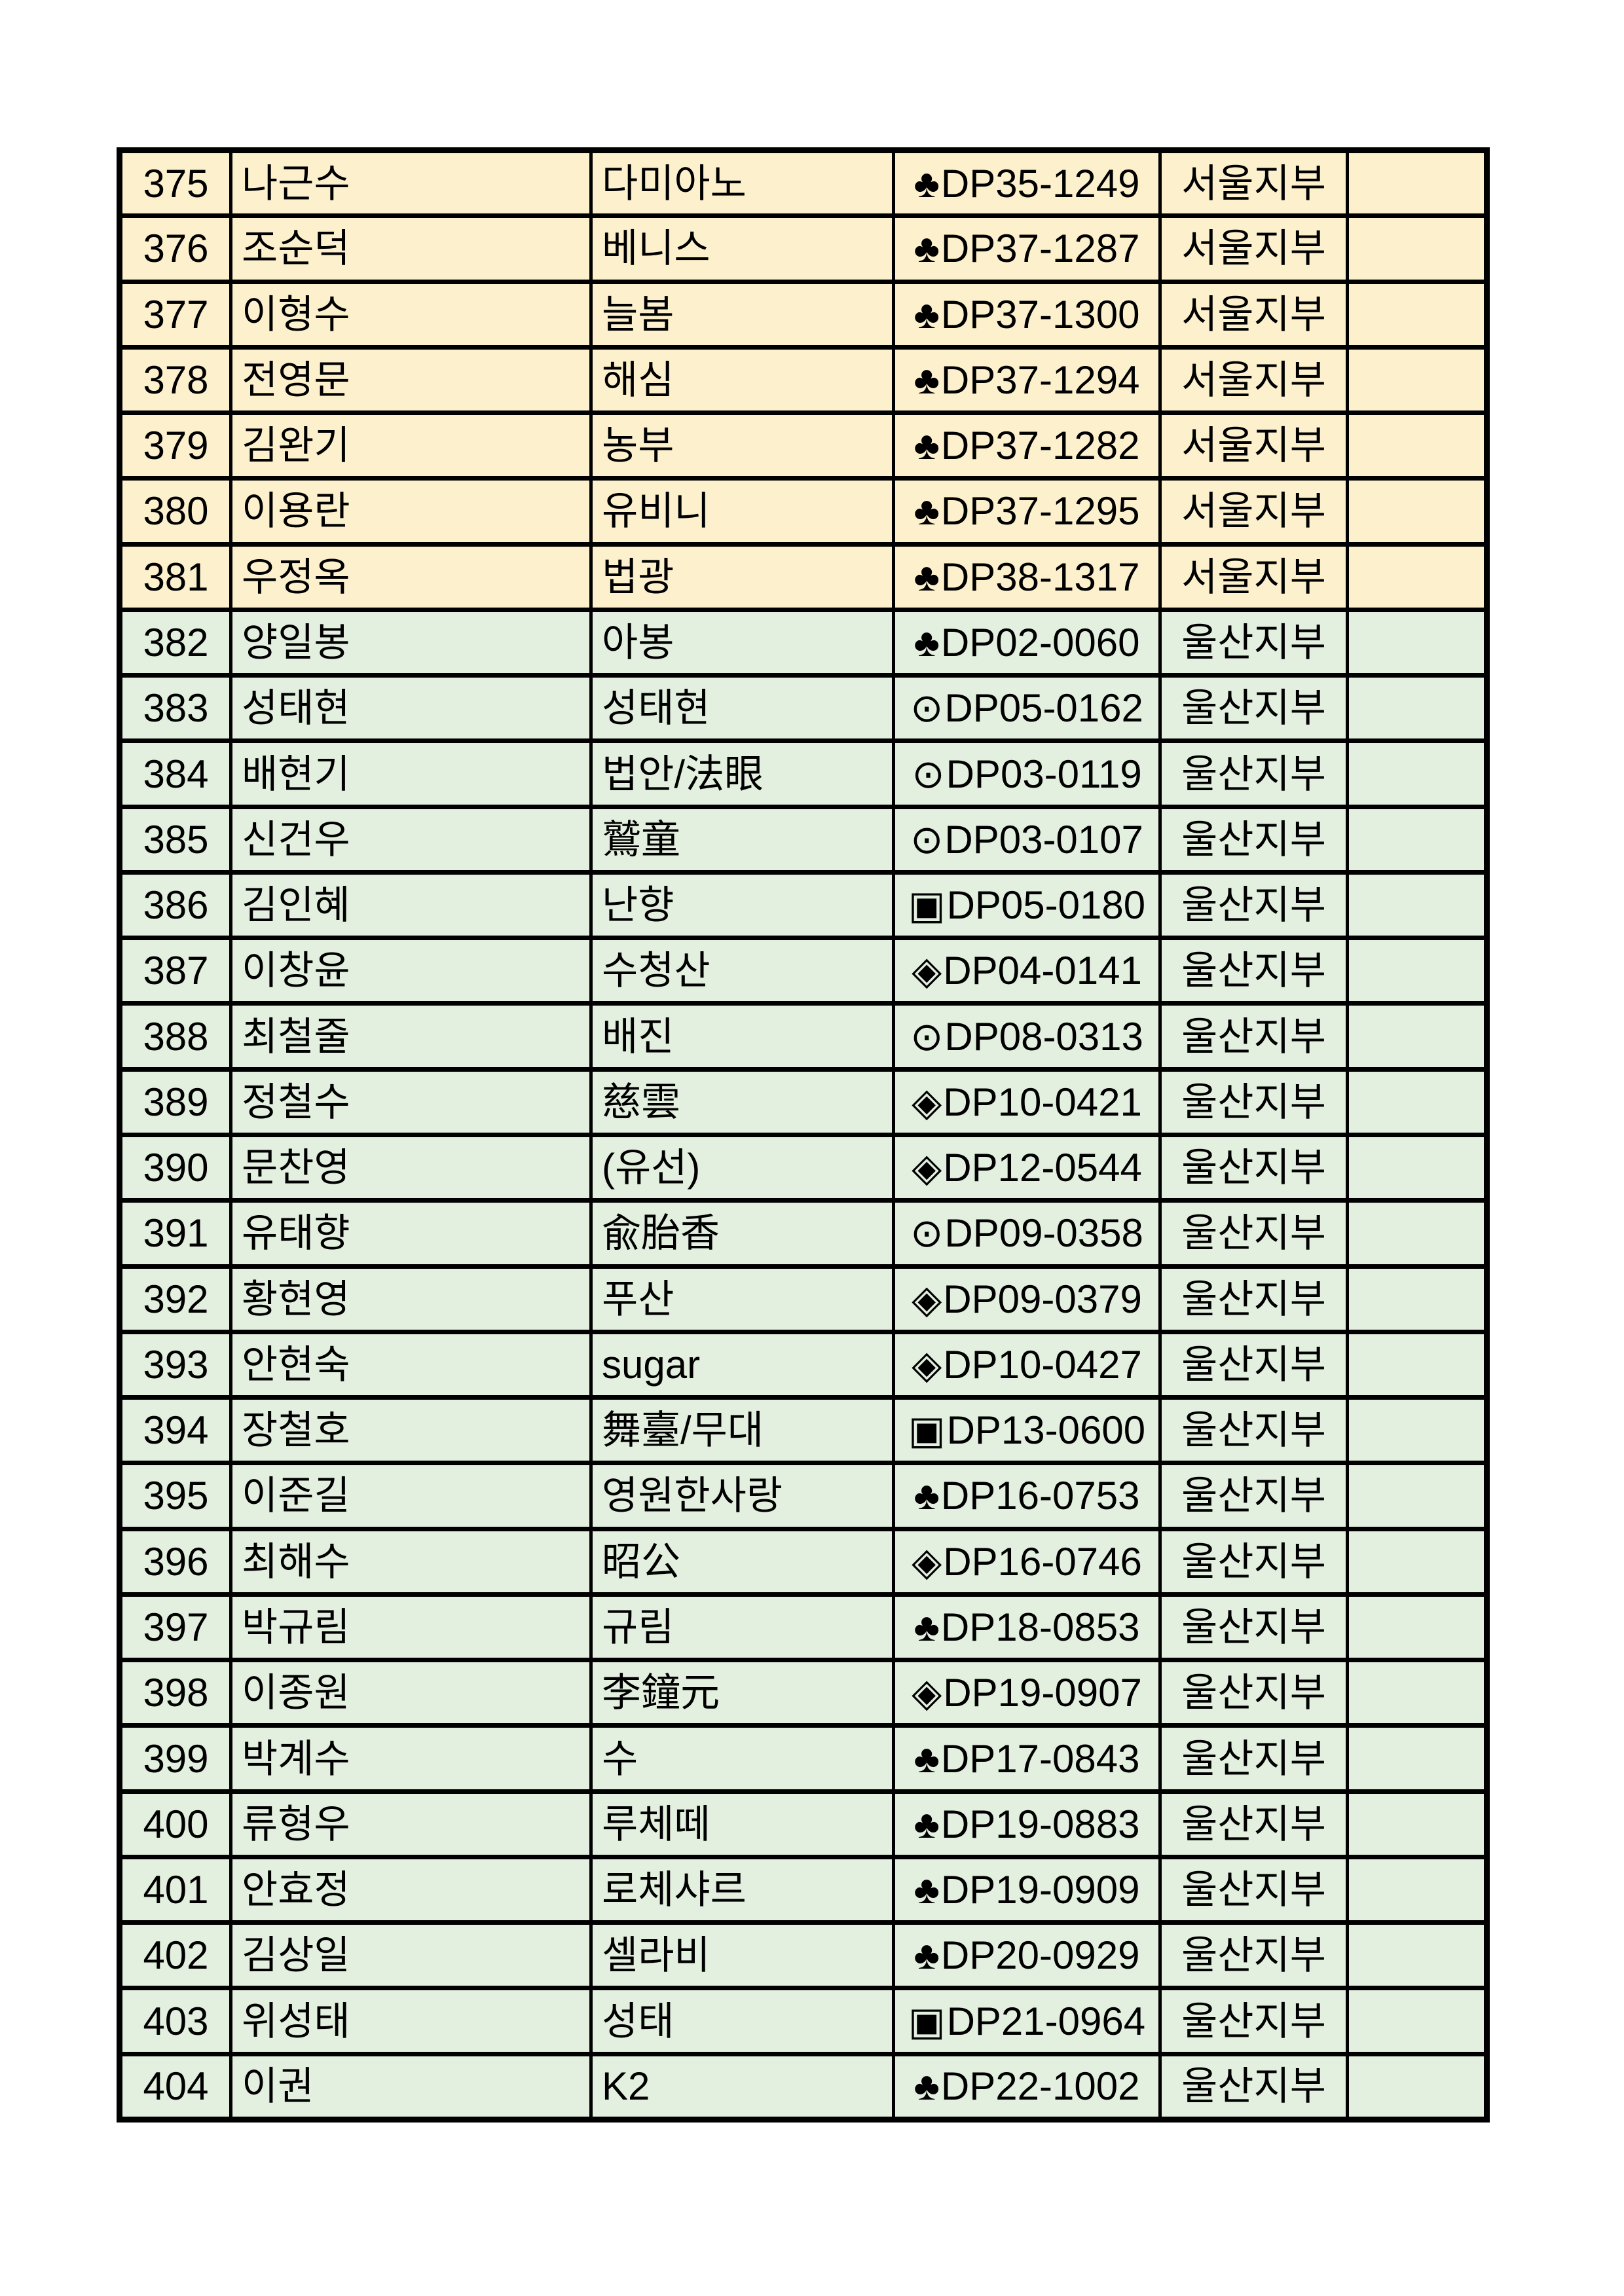  Describe the element at coordinates (175, 248) in the screenshot. I see `row-number-cell: 376` at that location.